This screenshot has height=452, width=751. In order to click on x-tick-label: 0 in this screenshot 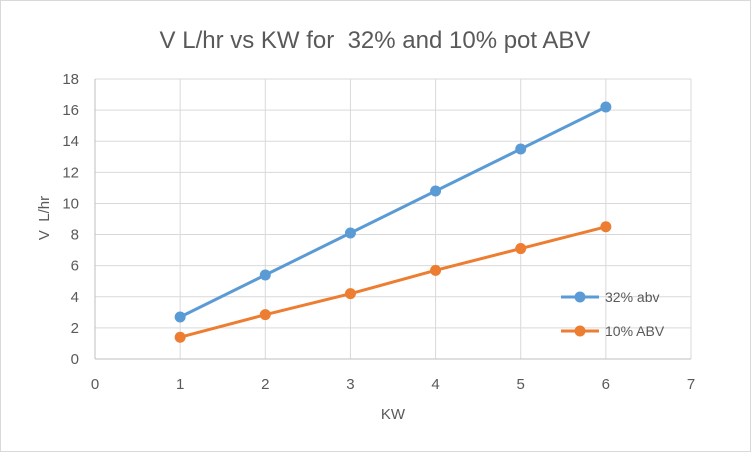, I will do `click(95, 384)`.